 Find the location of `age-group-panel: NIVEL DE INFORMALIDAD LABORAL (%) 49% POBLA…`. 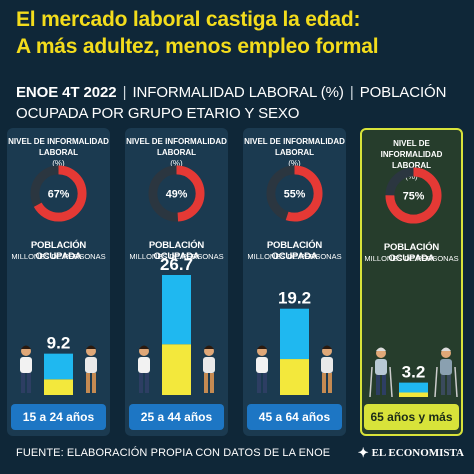

age-group-panel: NIVEL DE INFORMALIDAD LABORAL (%) 49% POBLA… is located at coordinates (176, 282).